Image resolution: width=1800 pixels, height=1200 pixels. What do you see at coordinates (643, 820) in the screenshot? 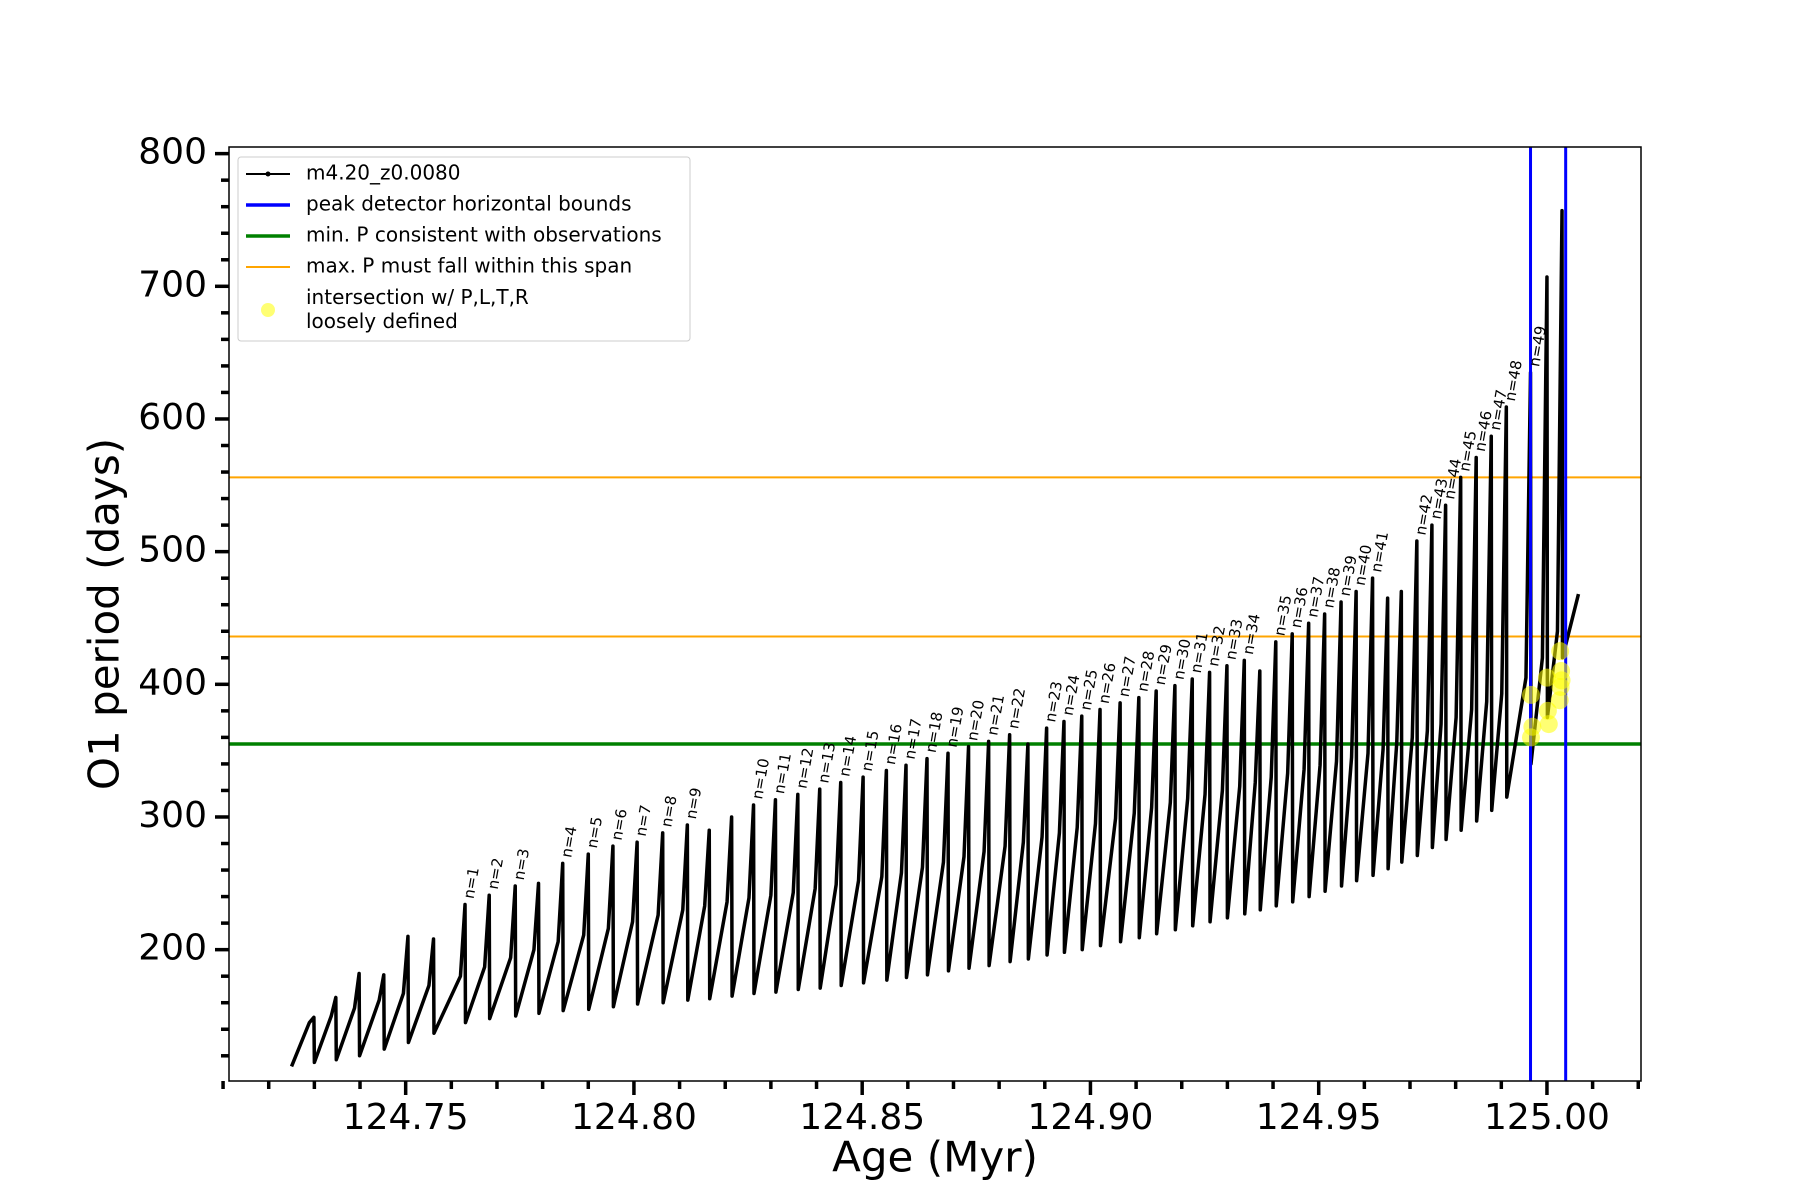
I see `peak-label: n=7` at bounding box center [643, 820].